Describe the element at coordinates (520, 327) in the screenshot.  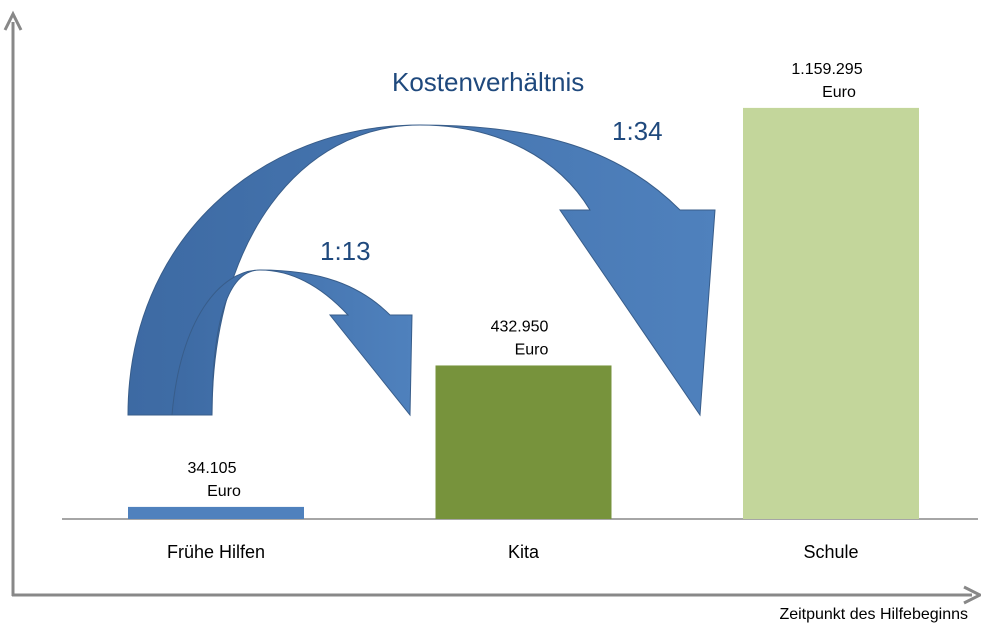
I see `value-label: 432.950` at that location.